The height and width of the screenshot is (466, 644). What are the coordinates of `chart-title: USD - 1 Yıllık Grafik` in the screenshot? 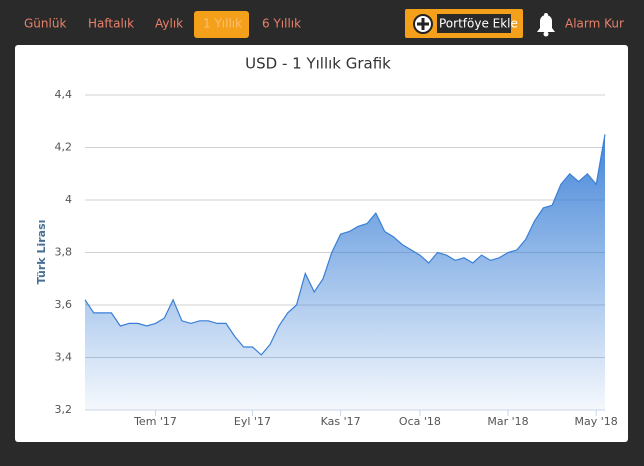 It's located at (318, 64).